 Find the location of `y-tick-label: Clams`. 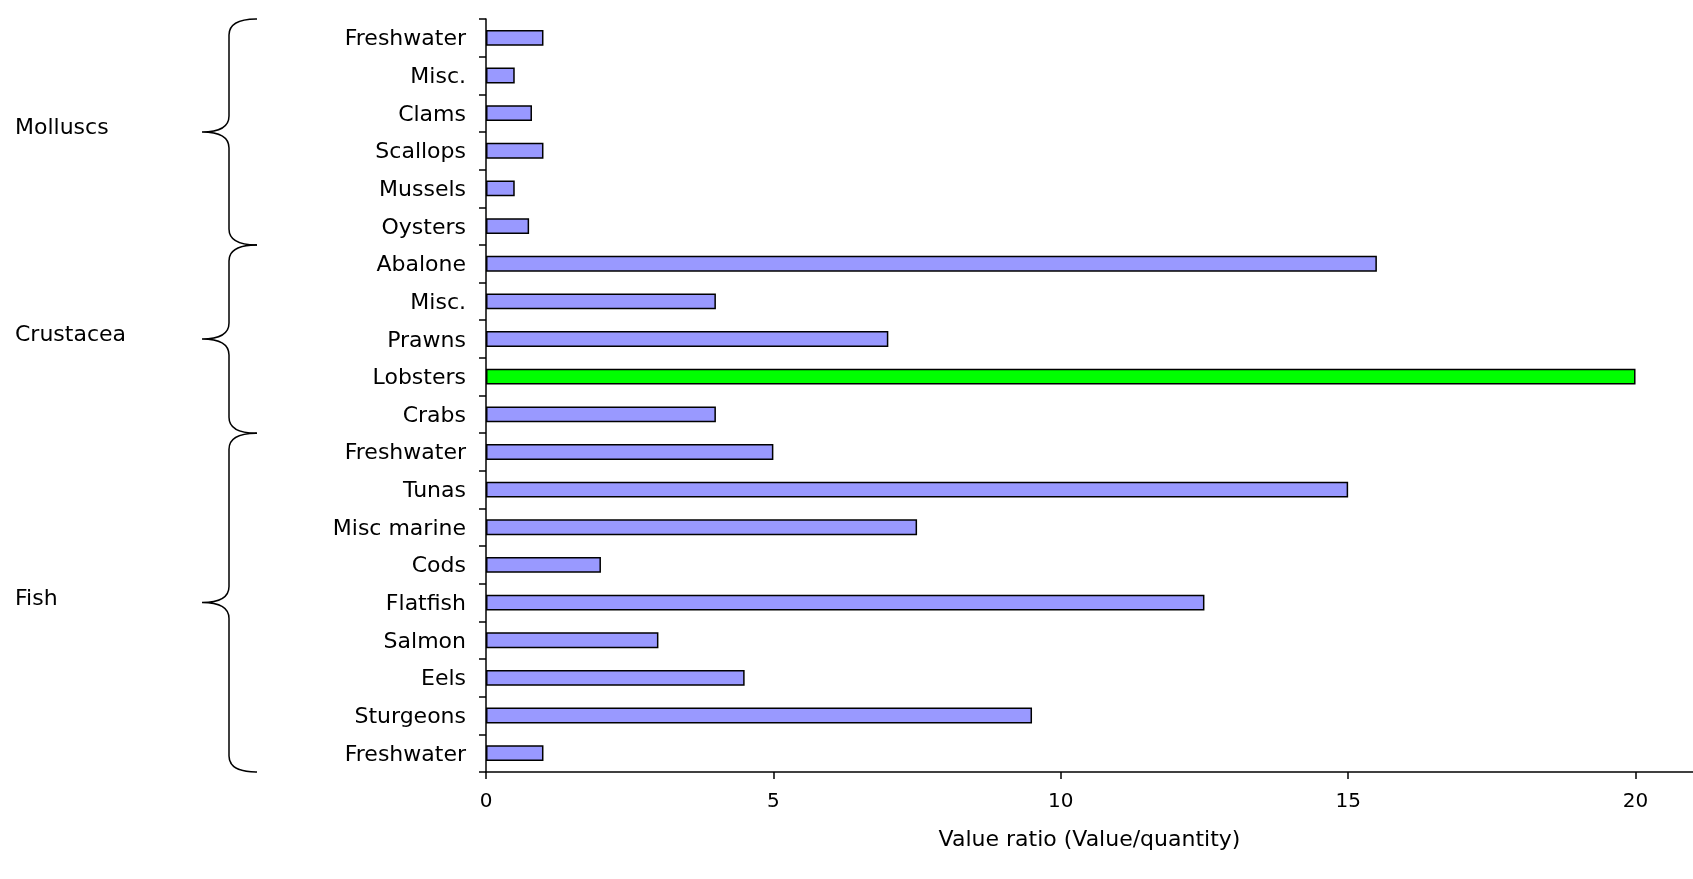

y-tick-label: Clams is located at coordinates (432, 113).